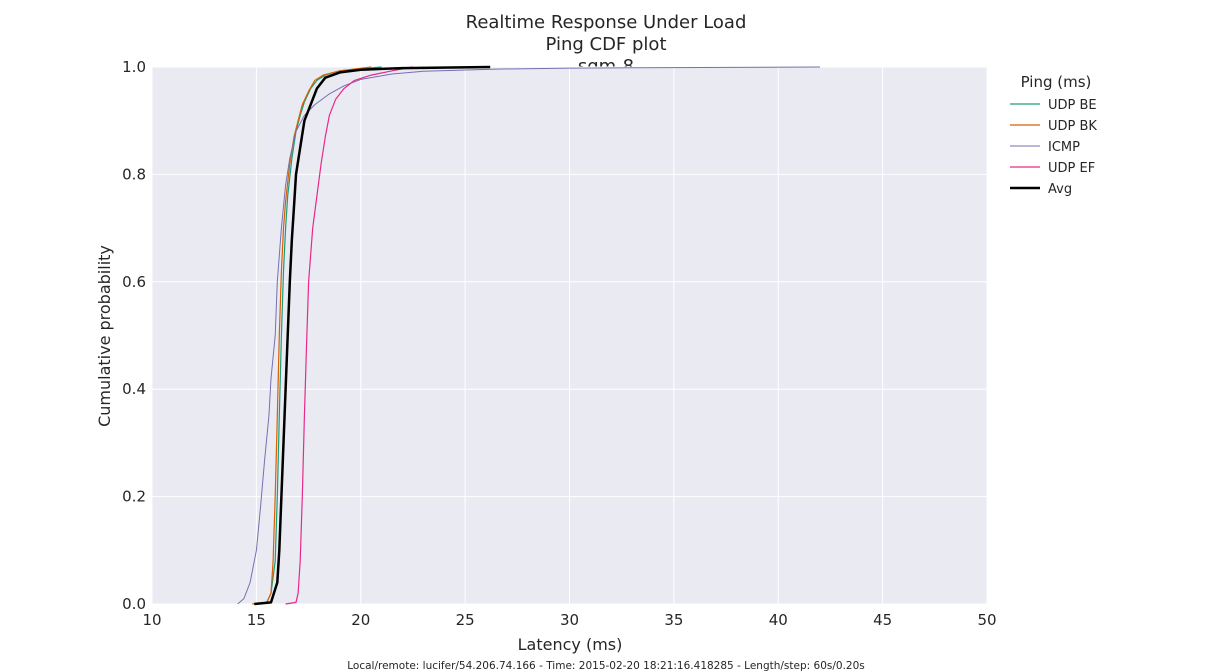  Describe the element at coordinates (882, 620) in the screenshot. I see `x-tick-label: 45` at that location.